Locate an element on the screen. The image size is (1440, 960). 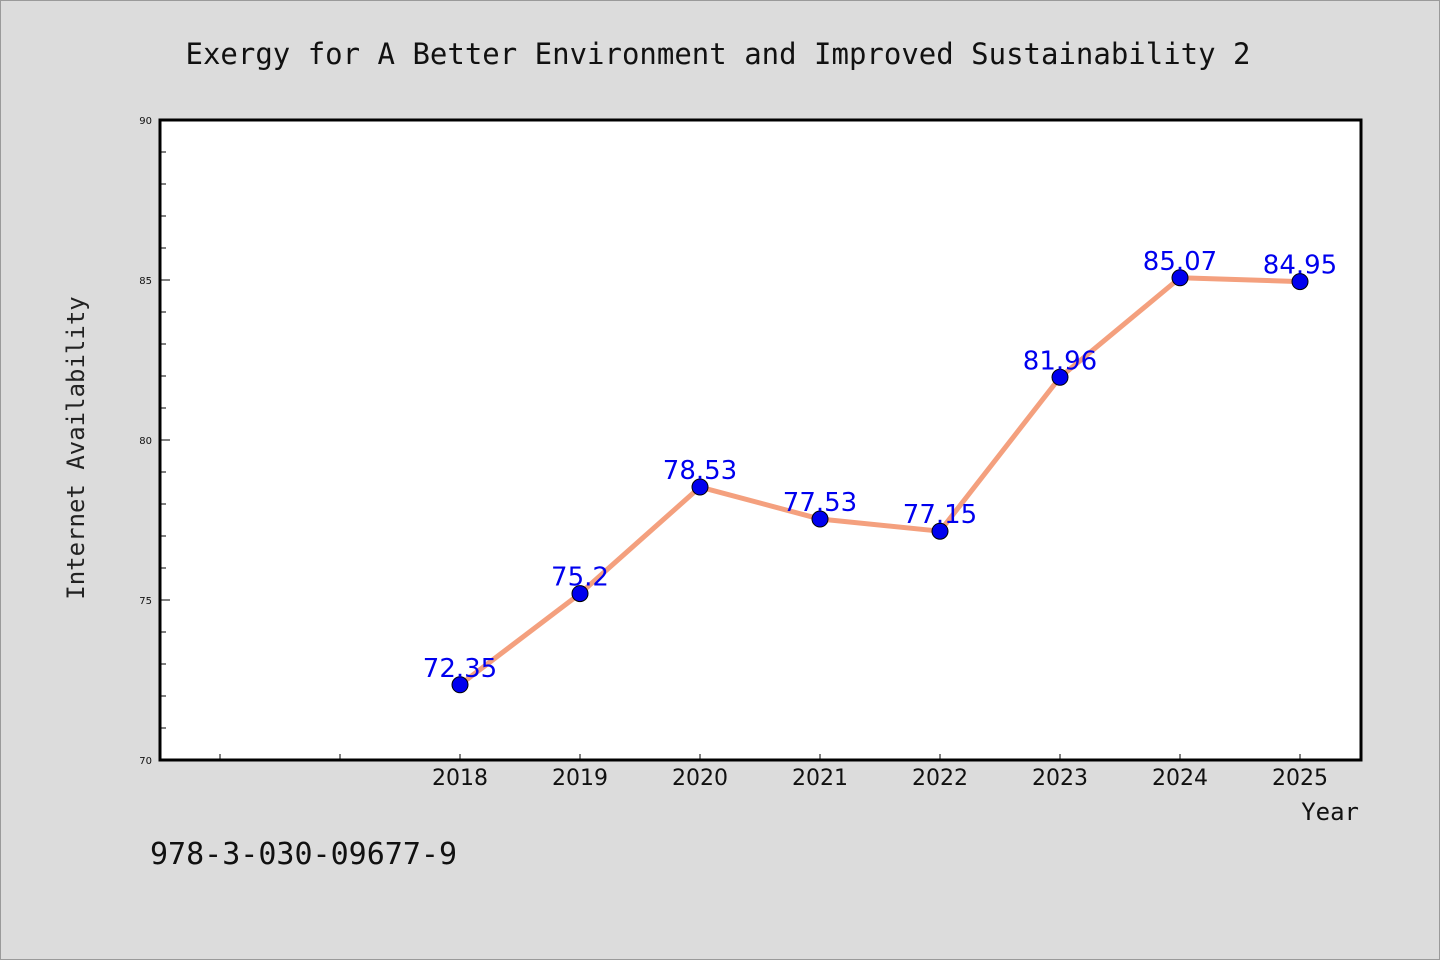
x-tick-label: 2020 is located at coordinates (700, 778).